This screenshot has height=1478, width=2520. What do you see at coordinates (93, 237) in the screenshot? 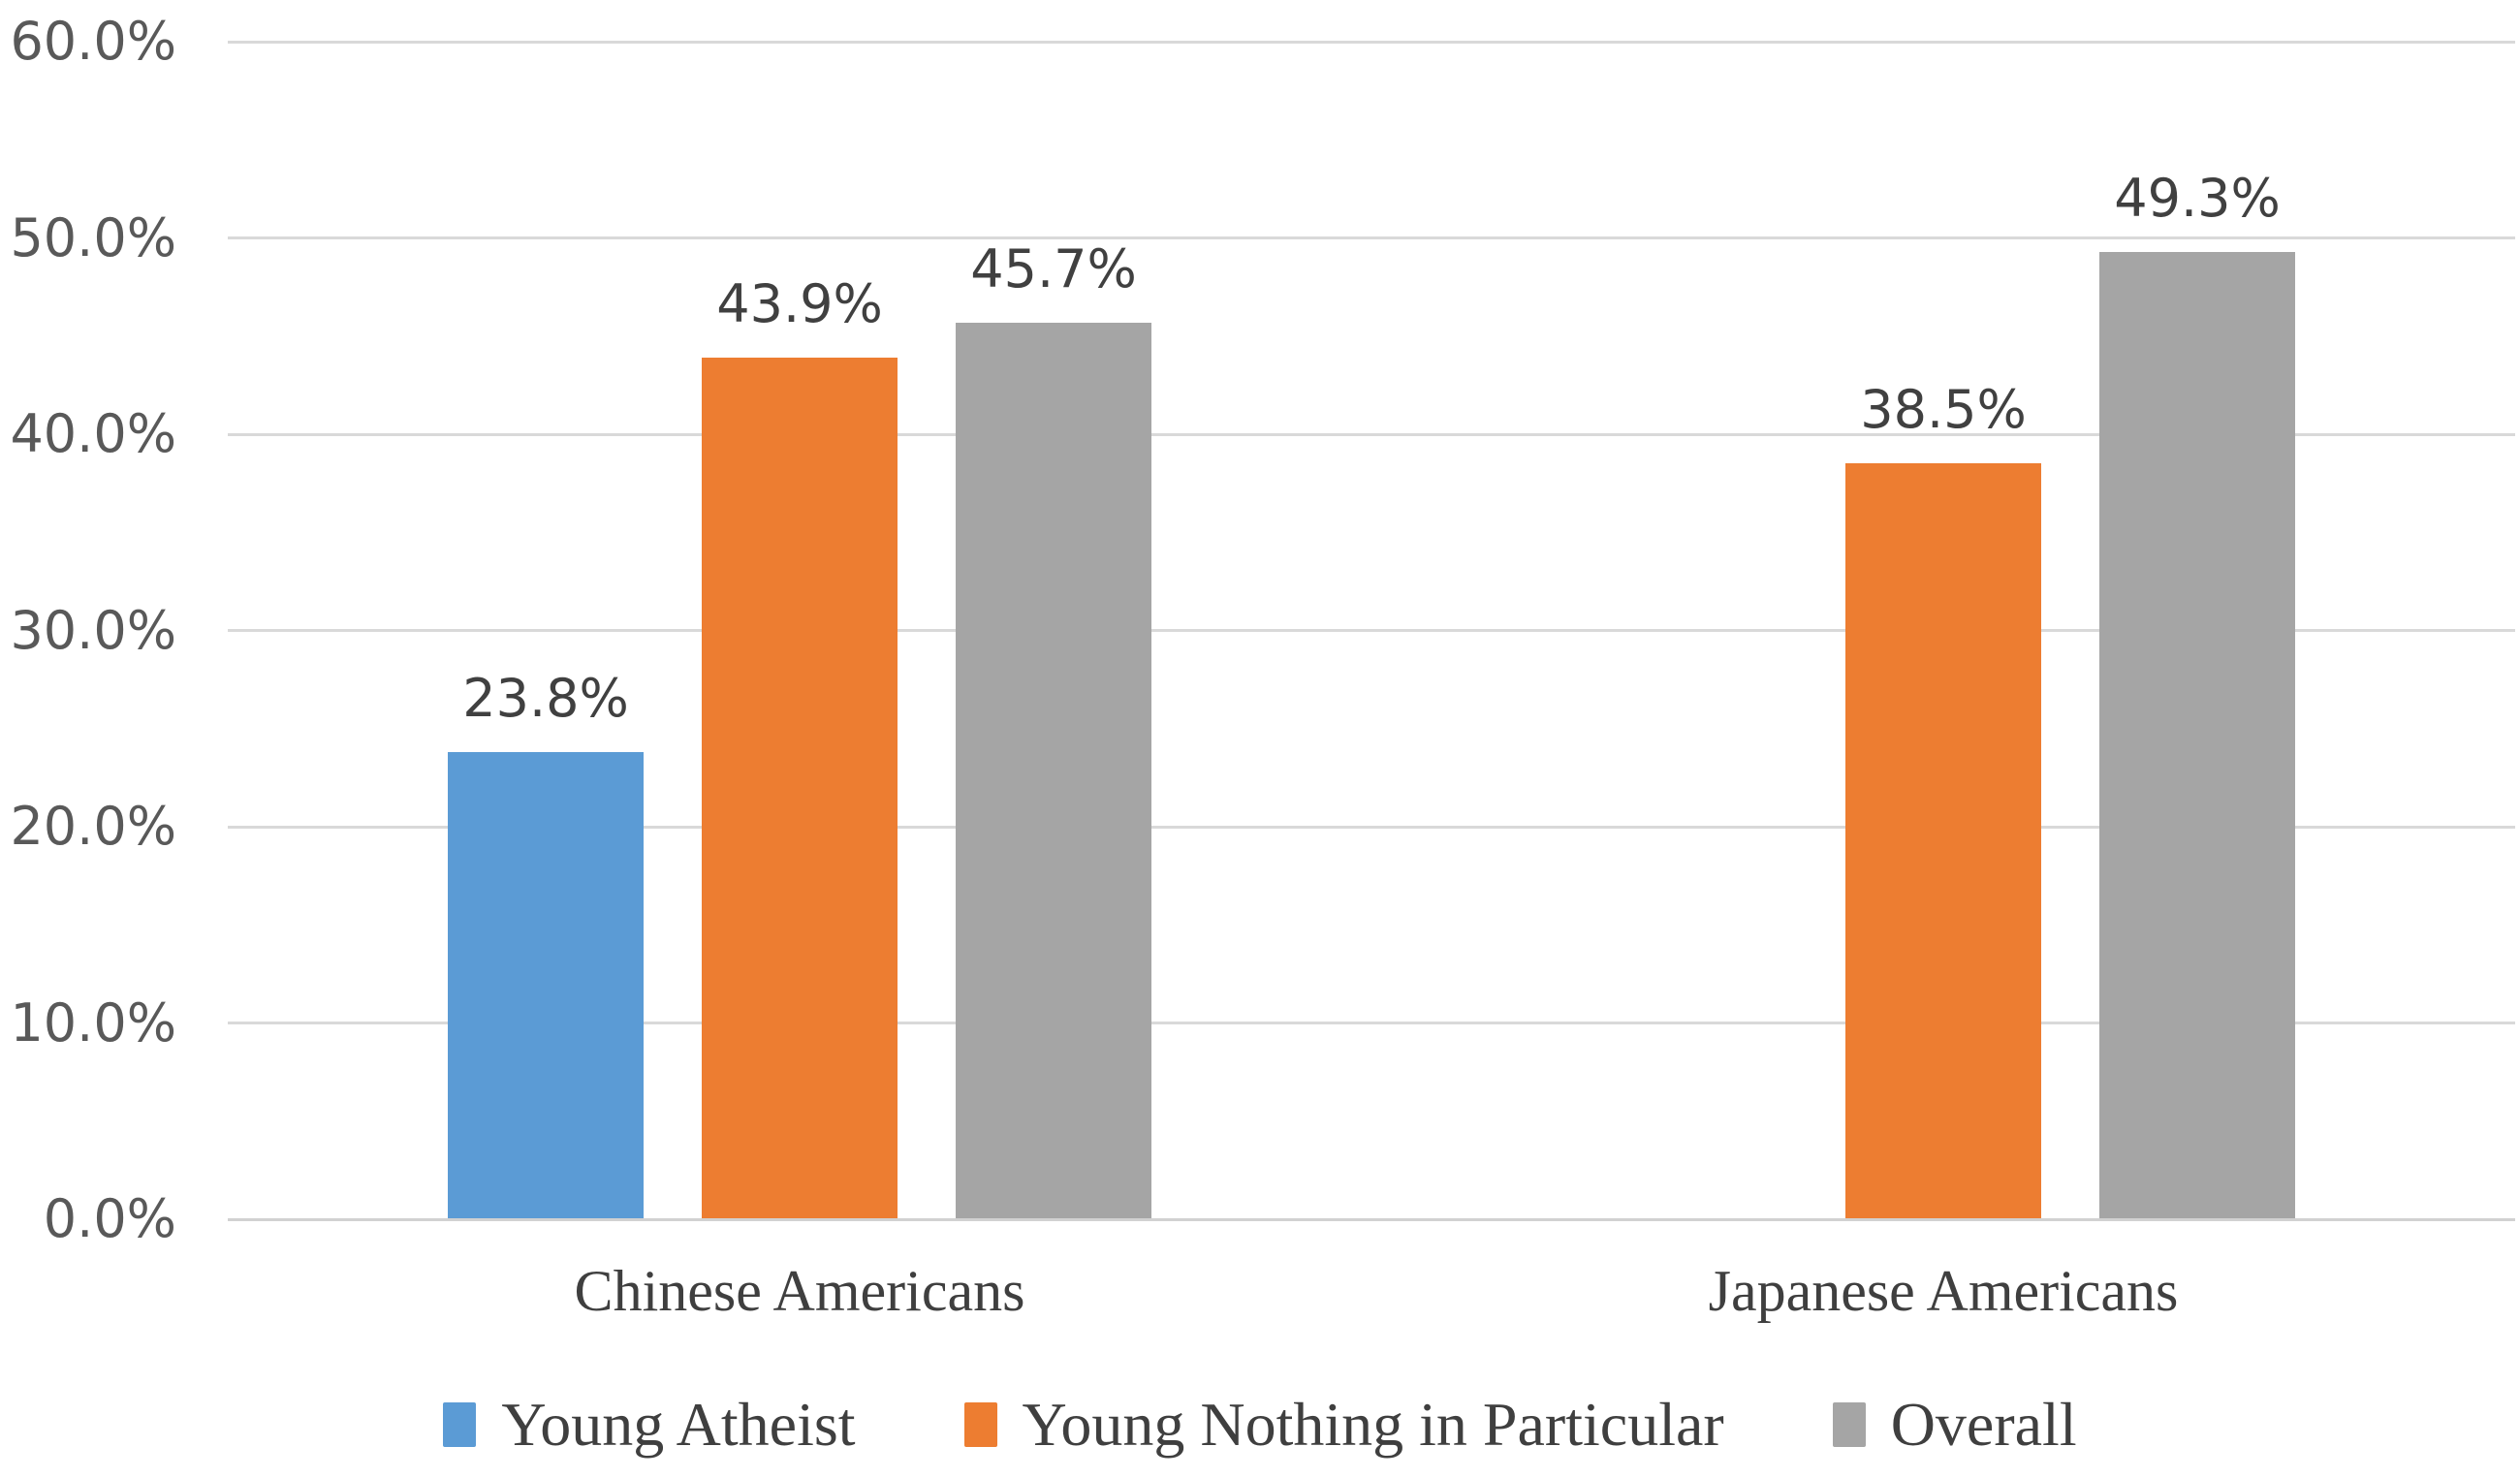
I see `y-tick-label-50: 50.0%` at bounding box center [93, 237].